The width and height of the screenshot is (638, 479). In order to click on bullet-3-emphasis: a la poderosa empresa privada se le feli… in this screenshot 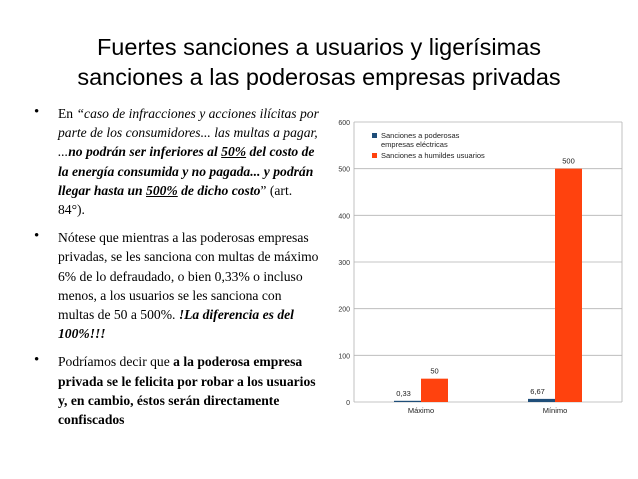, I will do `click(187, 391)`.